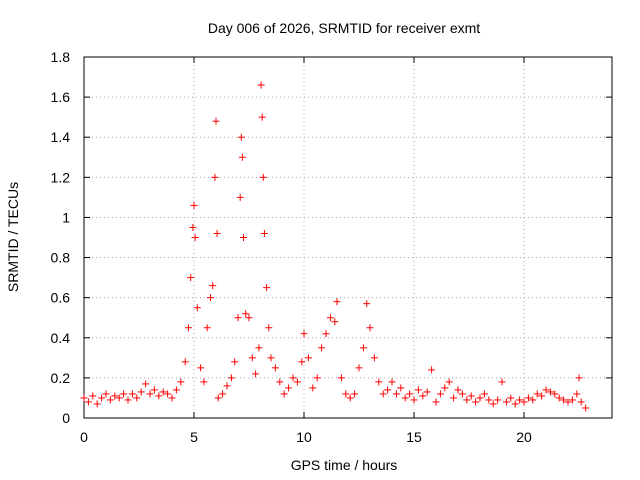  I want to click on y-tick-label: 0, so click(66, 418).